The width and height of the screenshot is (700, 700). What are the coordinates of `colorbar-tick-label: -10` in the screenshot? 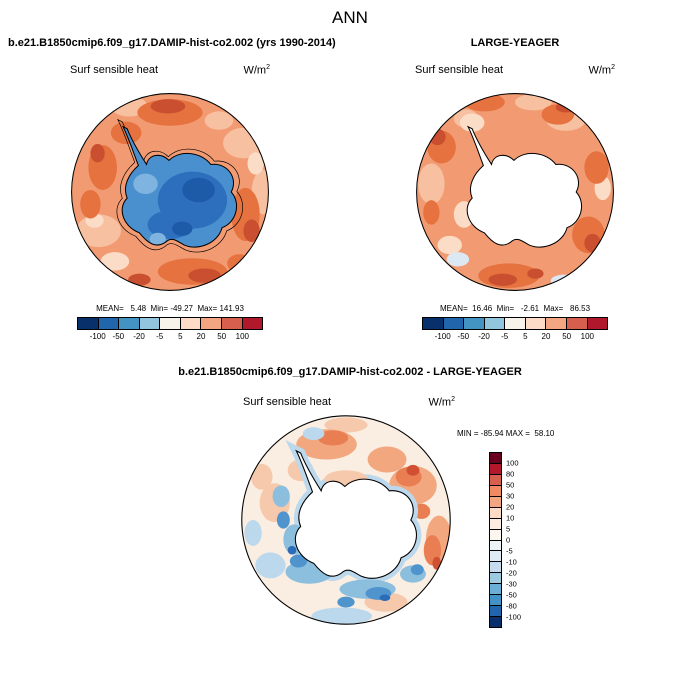 It's located at (511, 562).